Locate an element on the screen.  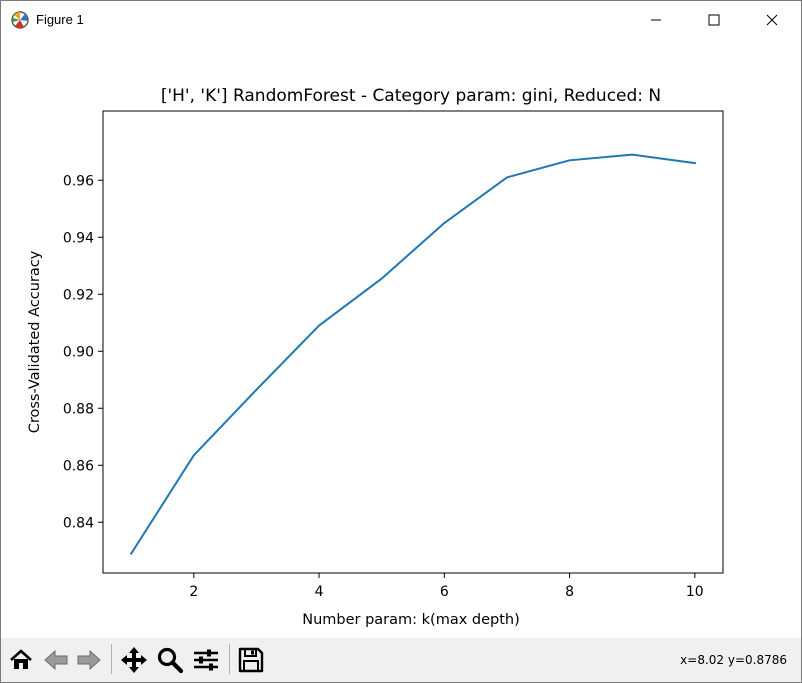
title-bar: Figure 1 is located at coordinates (401, 20).